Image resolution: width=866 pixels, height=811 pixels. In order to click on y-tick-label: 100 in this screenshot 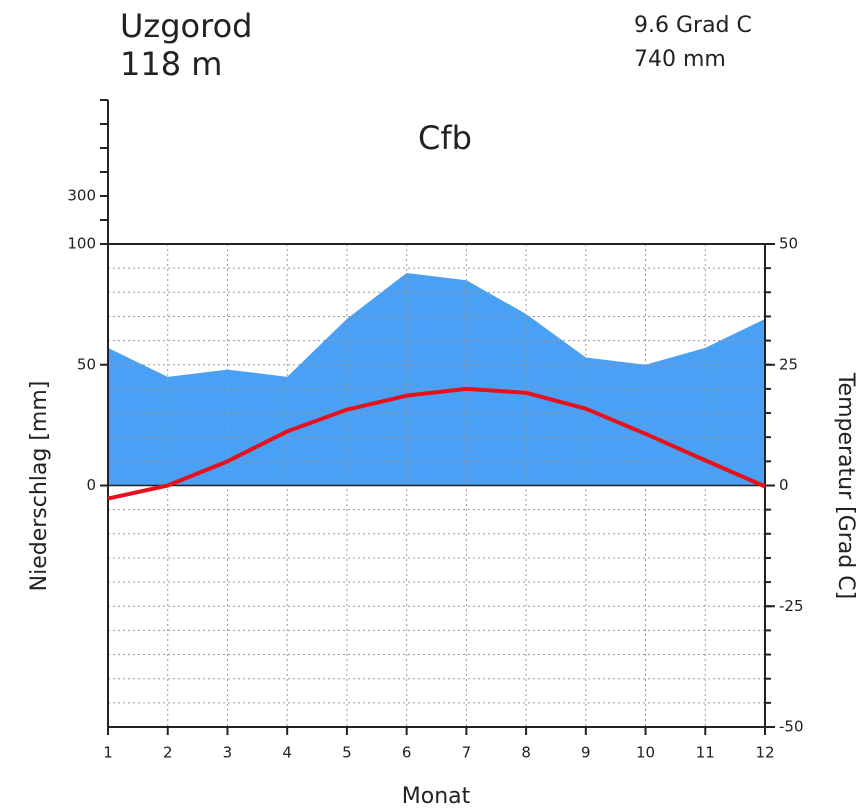, I will do `click(81, 244)`.